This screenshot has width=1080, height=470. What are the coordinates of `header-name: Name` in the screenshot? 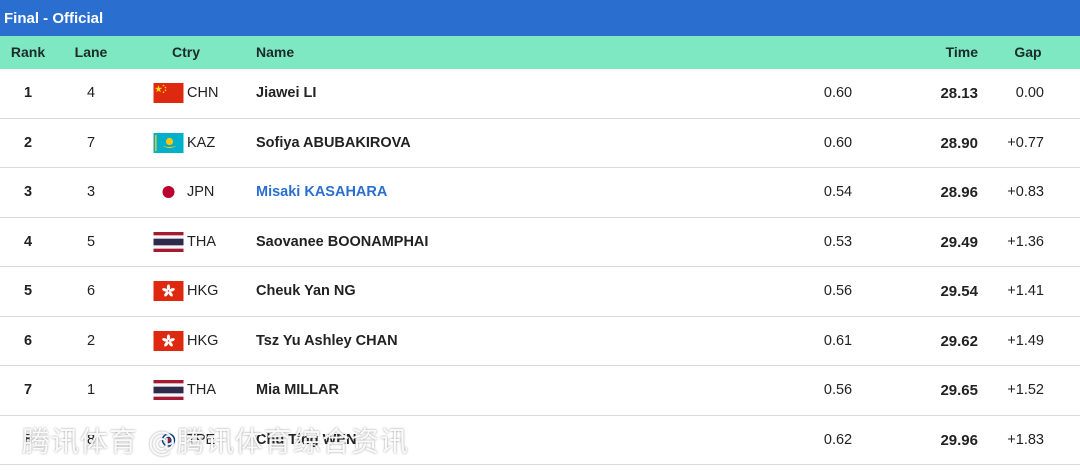 It's located at (275, 52).